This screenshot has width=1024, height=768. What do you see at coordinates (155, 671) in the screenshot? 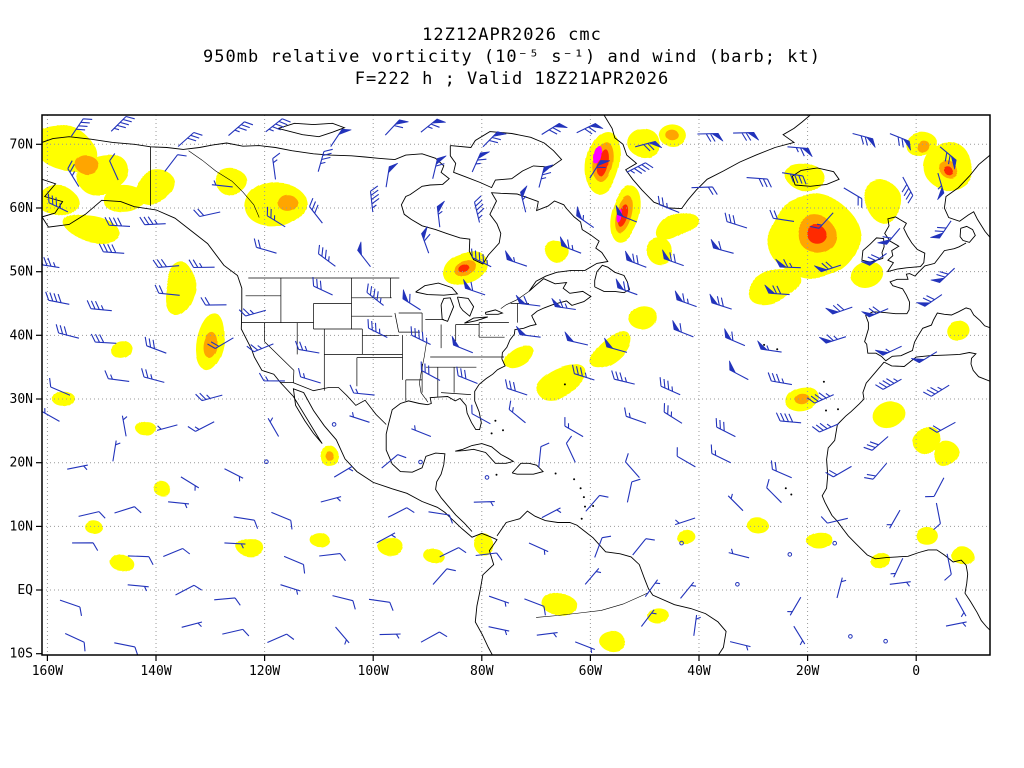
I see `lon-tick-label: 140W` at bounding box center [155, 671].